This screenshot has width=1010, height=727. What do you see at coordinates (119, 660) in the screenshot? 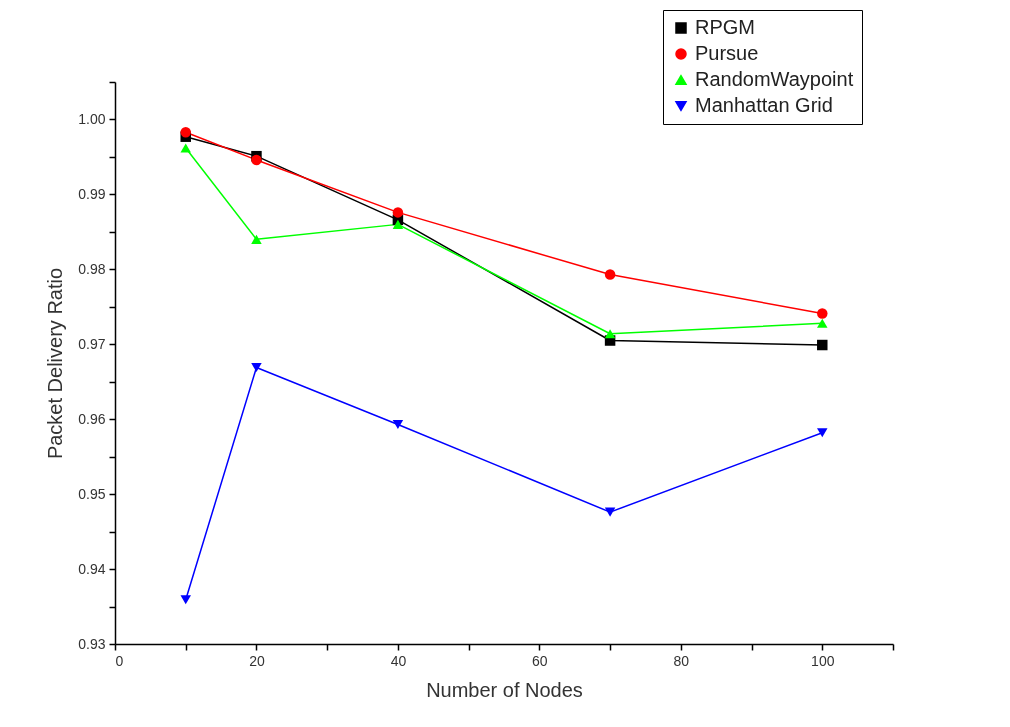
I see `x-tick-label: 0` at bounding box center [119, 660].